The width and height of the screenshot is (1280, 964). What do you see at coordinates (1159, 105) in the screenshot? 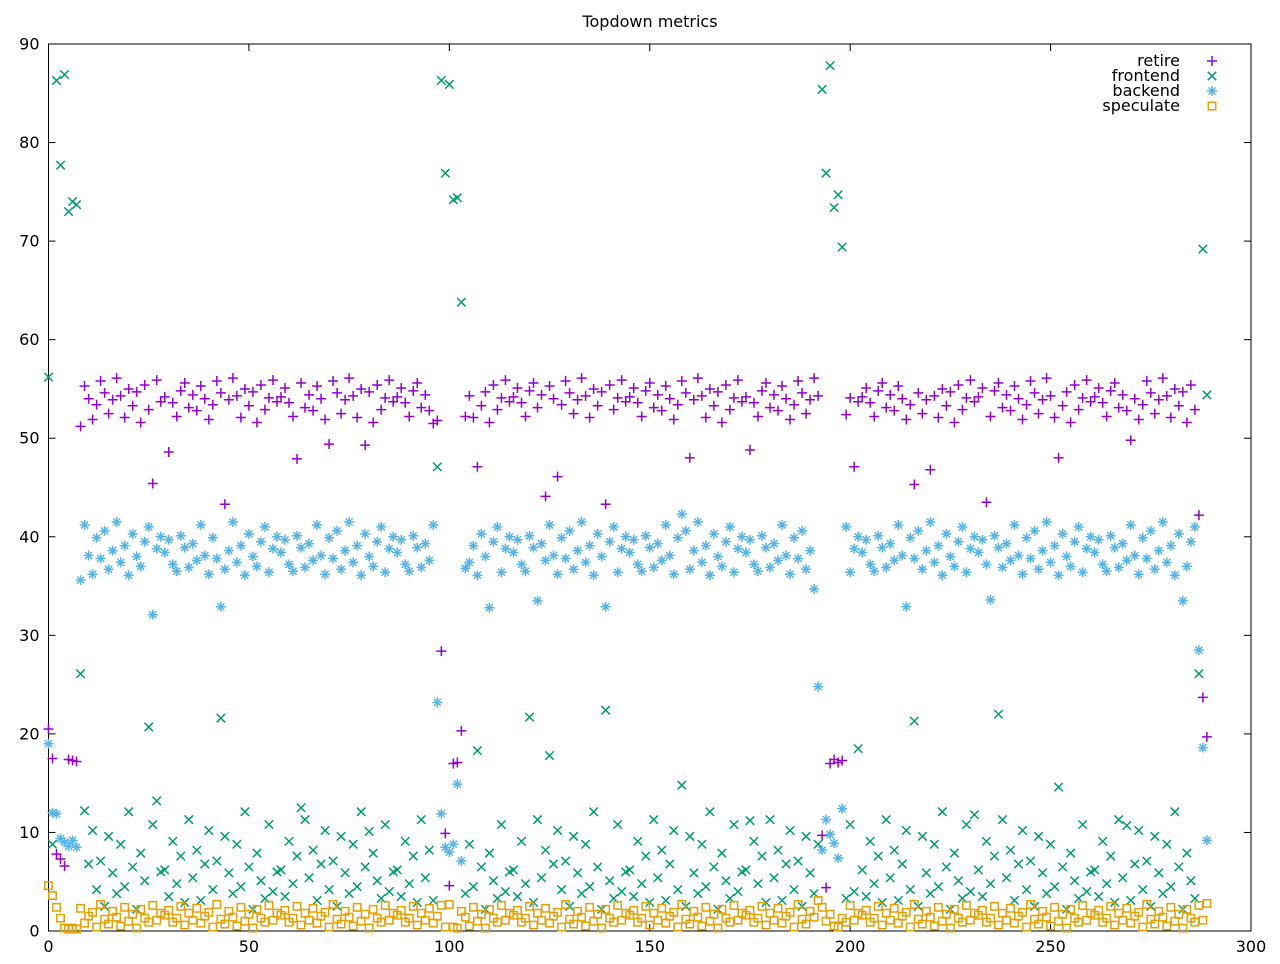
I see `legend-item-speculate: speculate` at bounding box center [1159, 105].